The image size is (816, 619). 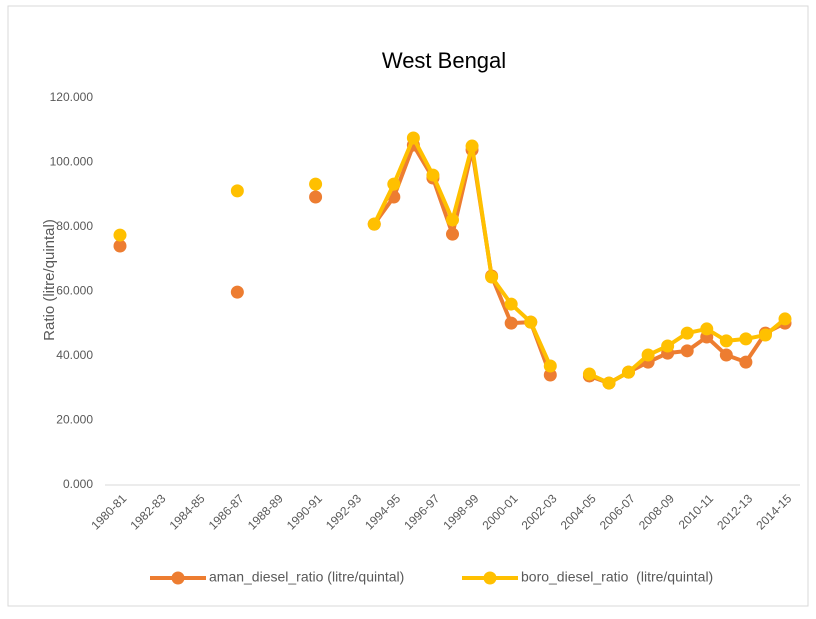 What do you see at coordinates (444, 60) in the screenshot?
I see `chart-title: West Bengal` at bounding box center [444, 60].